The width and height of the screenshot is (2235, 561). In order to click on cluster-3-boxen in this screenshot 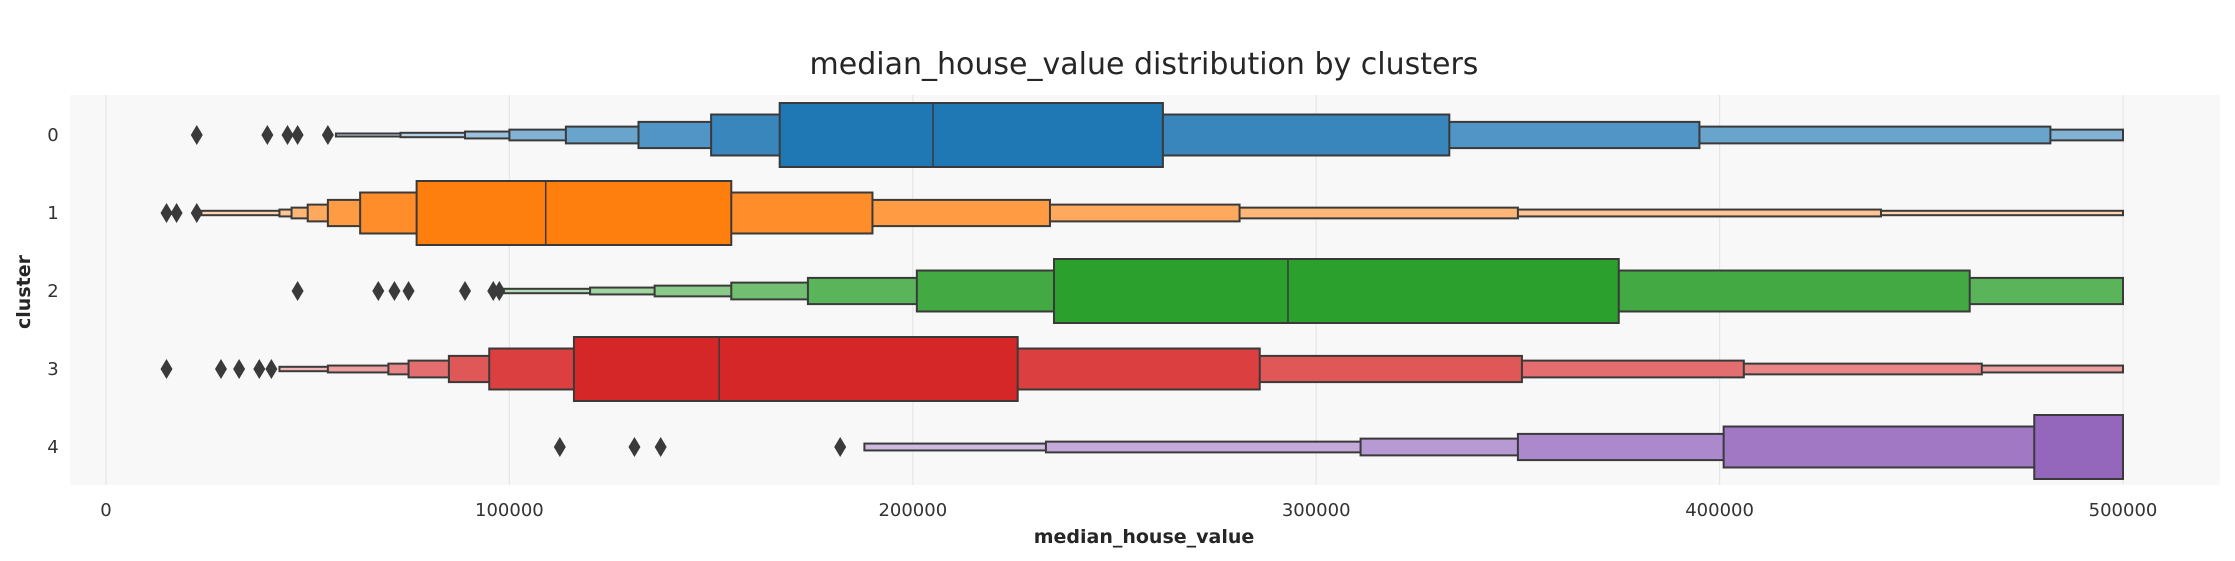, I will do `click(1142, 369)`.